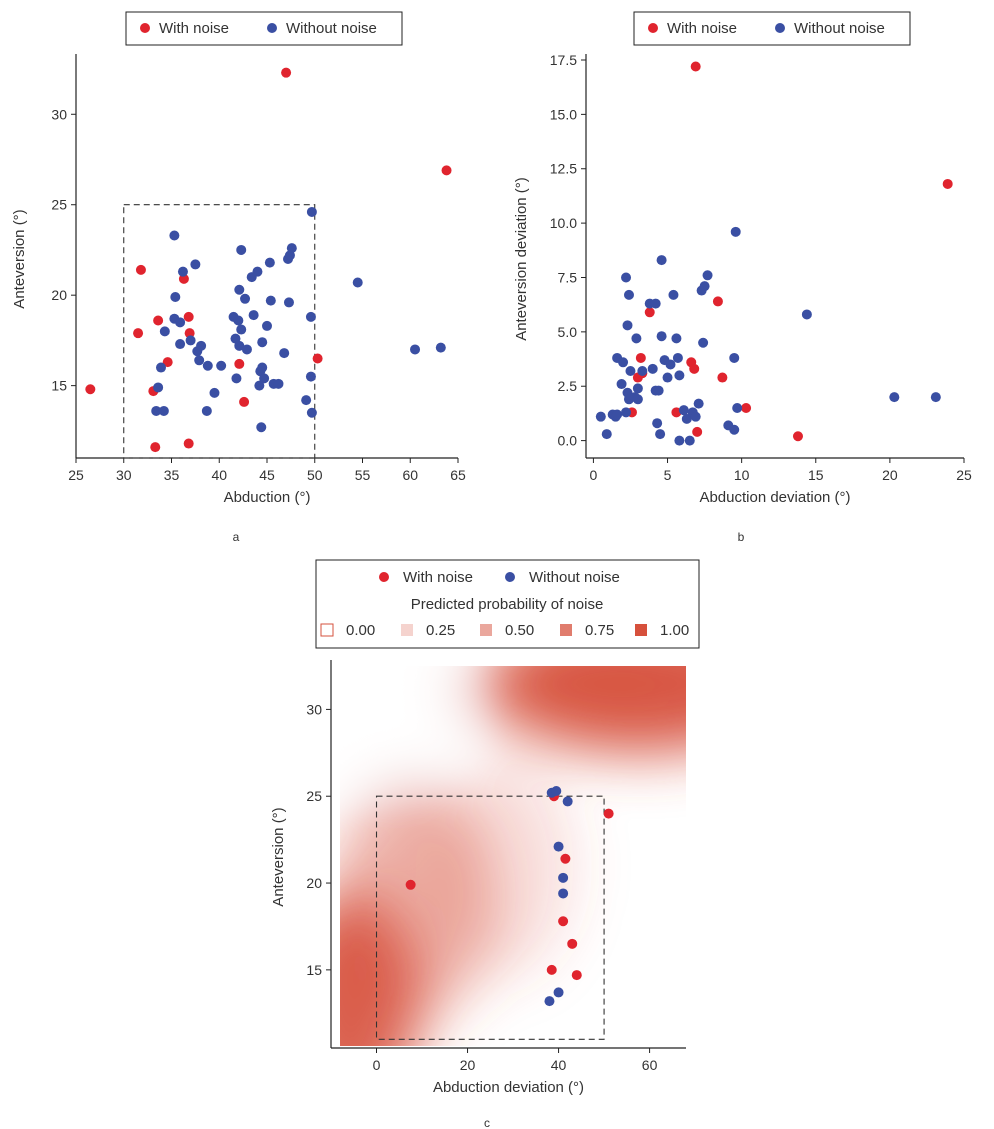  What do you see at coordinates (236, 537) in the screenshot?
I see `panel-a-caption: a` at bounding box center [236, 537].